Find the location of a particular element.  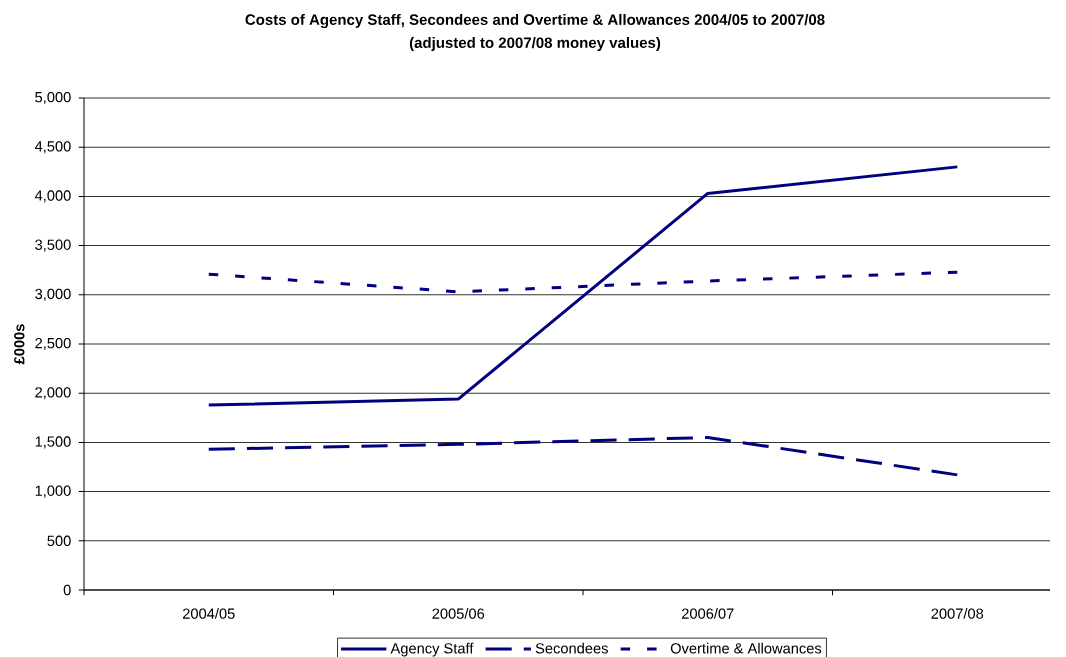

y-tick-label: 1,500 is located at coordinates (53, 442).